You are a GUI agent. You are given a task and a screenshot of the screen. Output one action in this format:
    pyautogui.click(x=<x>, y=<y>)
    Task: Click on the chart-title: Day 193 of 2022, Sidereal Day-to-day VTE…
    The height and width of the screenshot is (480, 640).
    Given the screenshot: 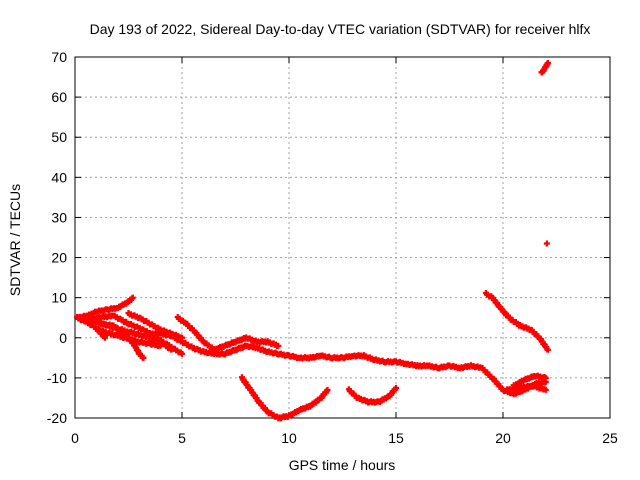 What is the action you would take?
    pyautogui.click(x=340, y=29)
    